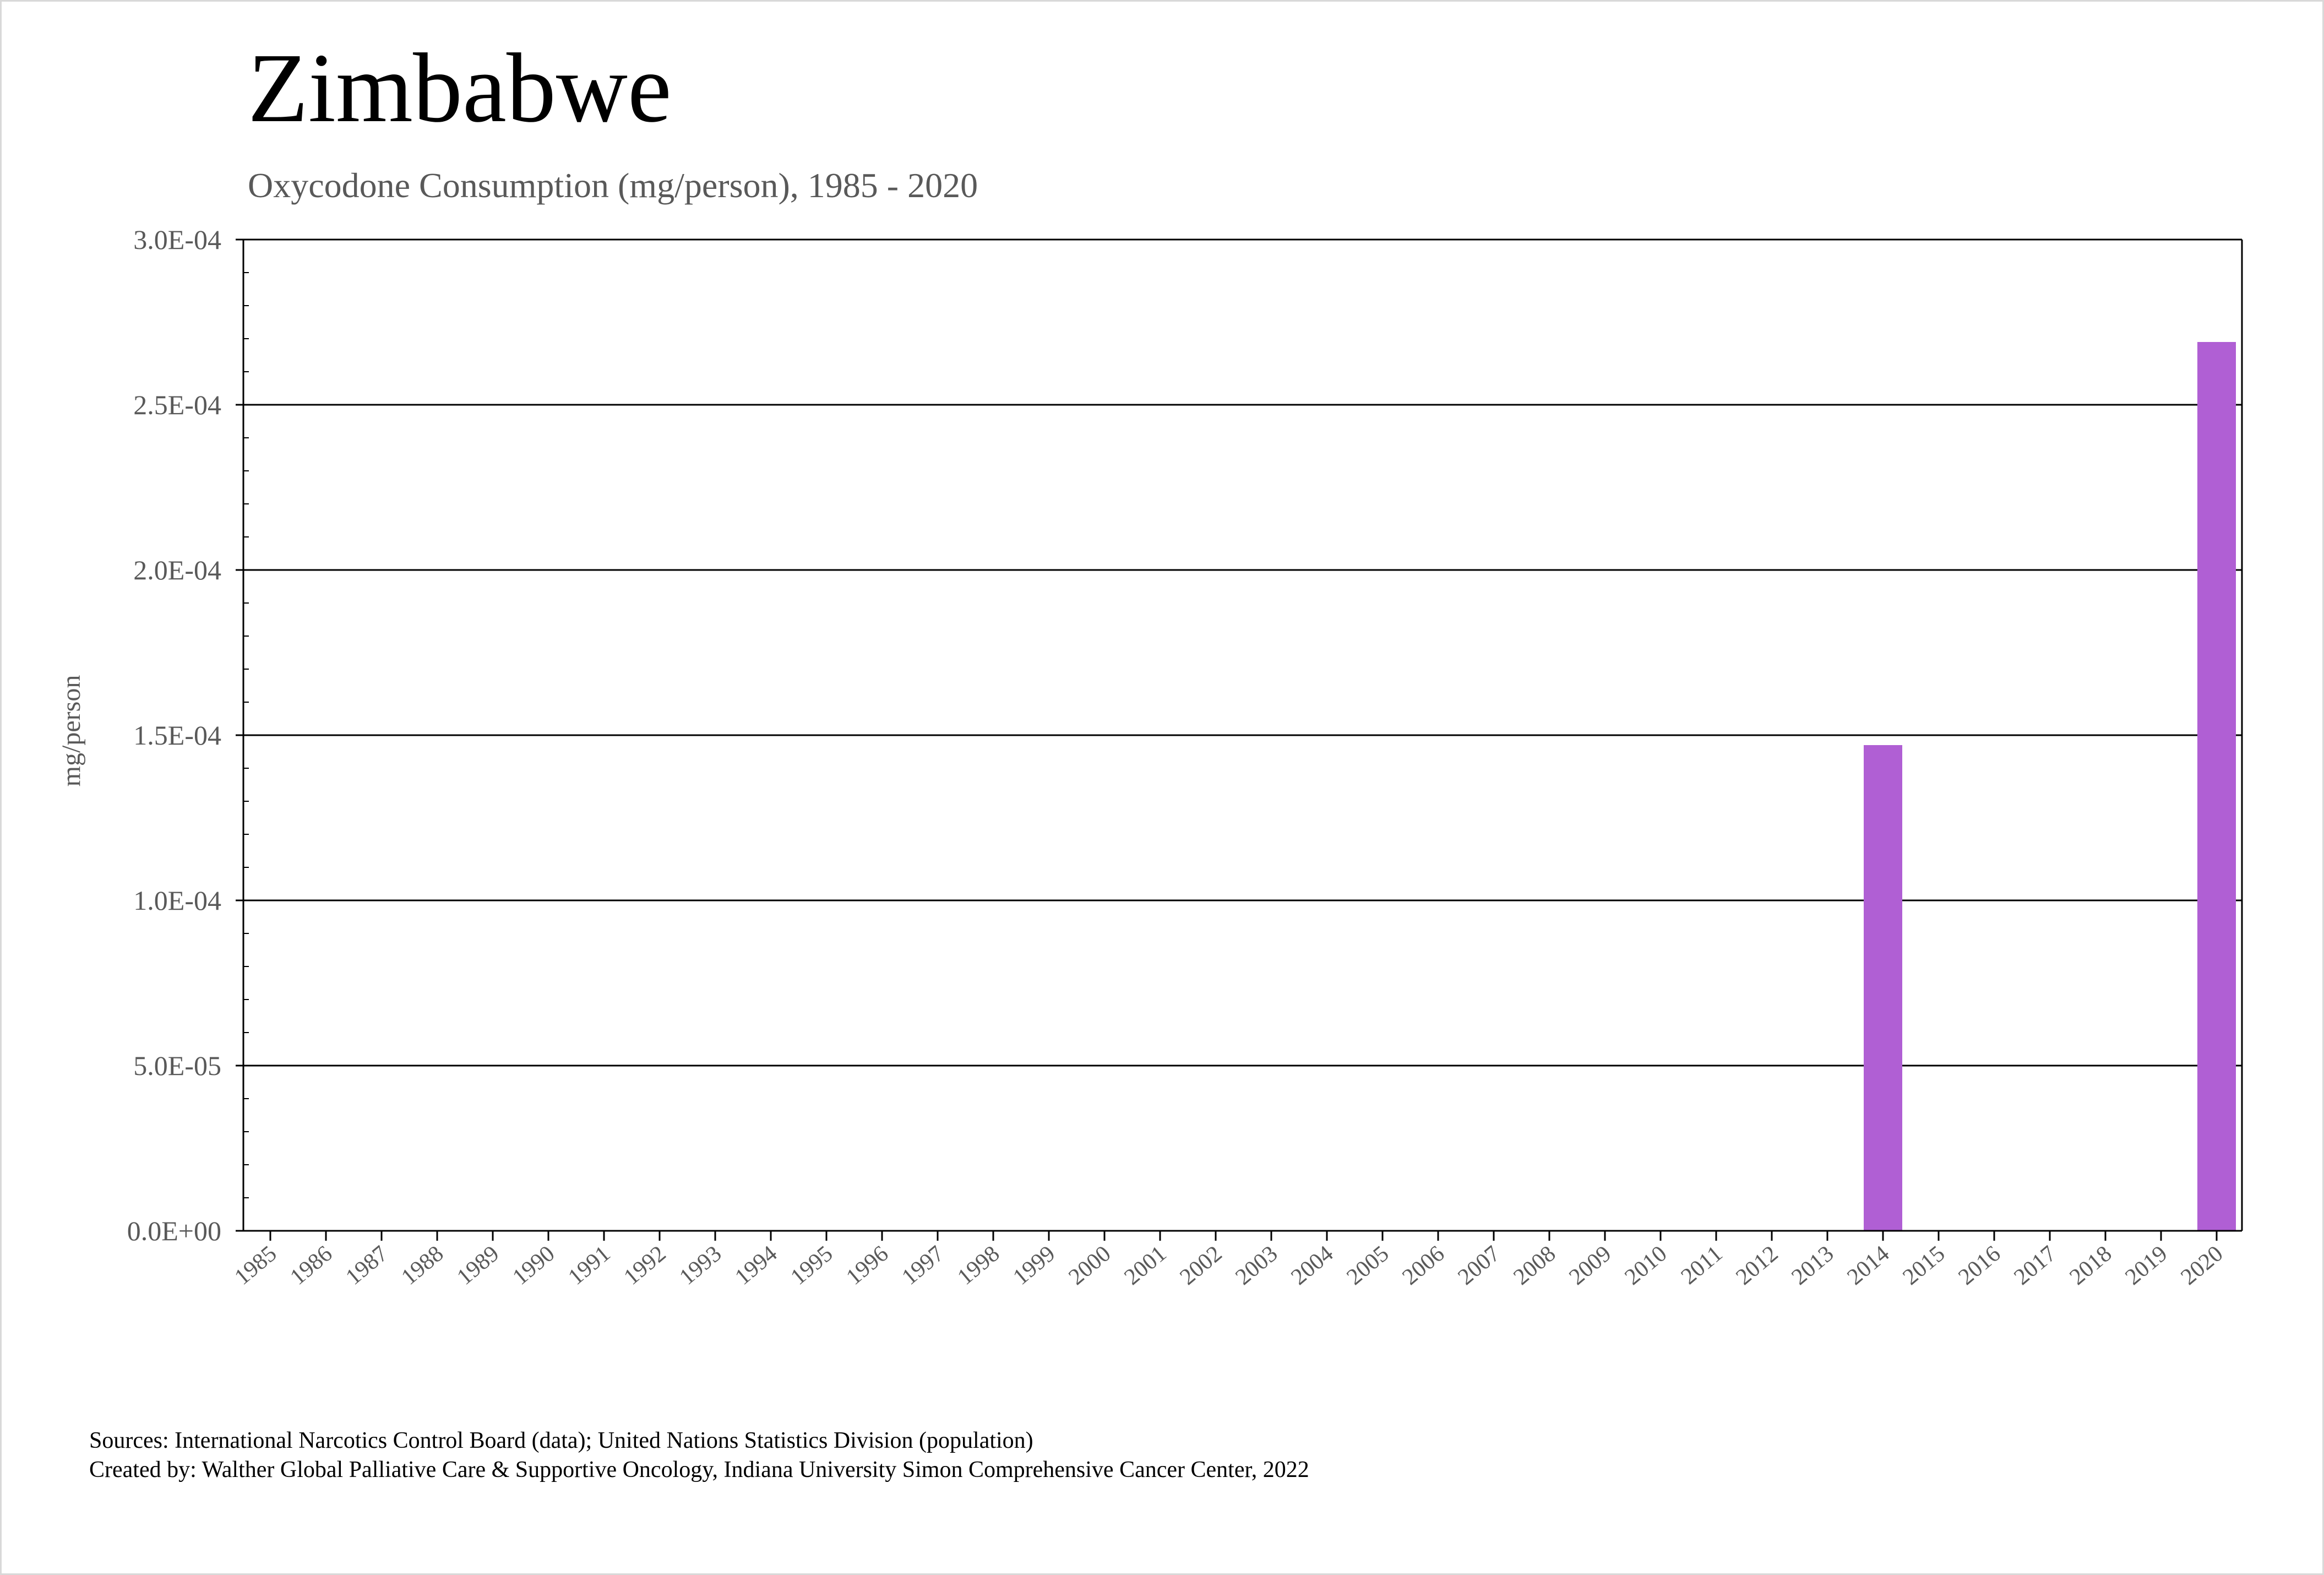 The image size is (2324, 1575). What do you see at coordinates (177, 240) in the screenshot?
I see `y-tick-label: 3.0E-04` at bounding box center [177, 240].